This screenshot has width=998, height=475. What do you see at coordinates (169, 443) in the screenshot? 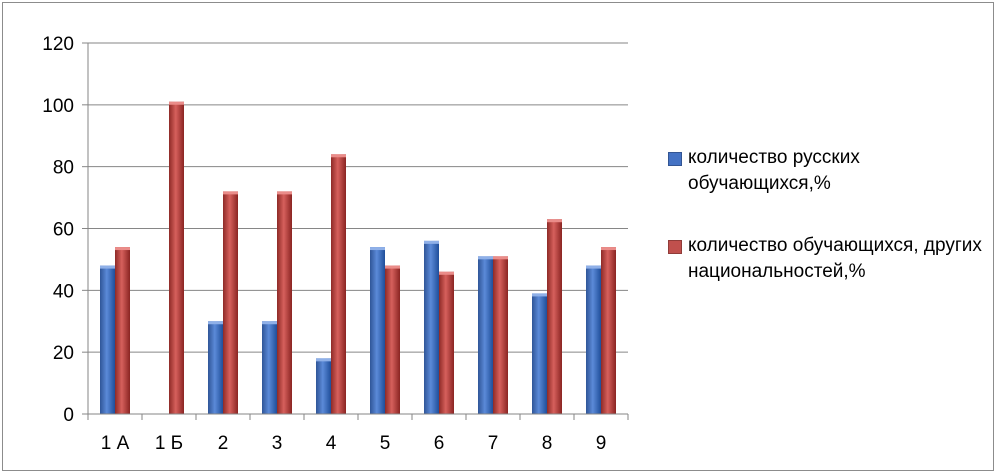
I see `x-tick-label: 1 Б` at bounding box center [169, 443].